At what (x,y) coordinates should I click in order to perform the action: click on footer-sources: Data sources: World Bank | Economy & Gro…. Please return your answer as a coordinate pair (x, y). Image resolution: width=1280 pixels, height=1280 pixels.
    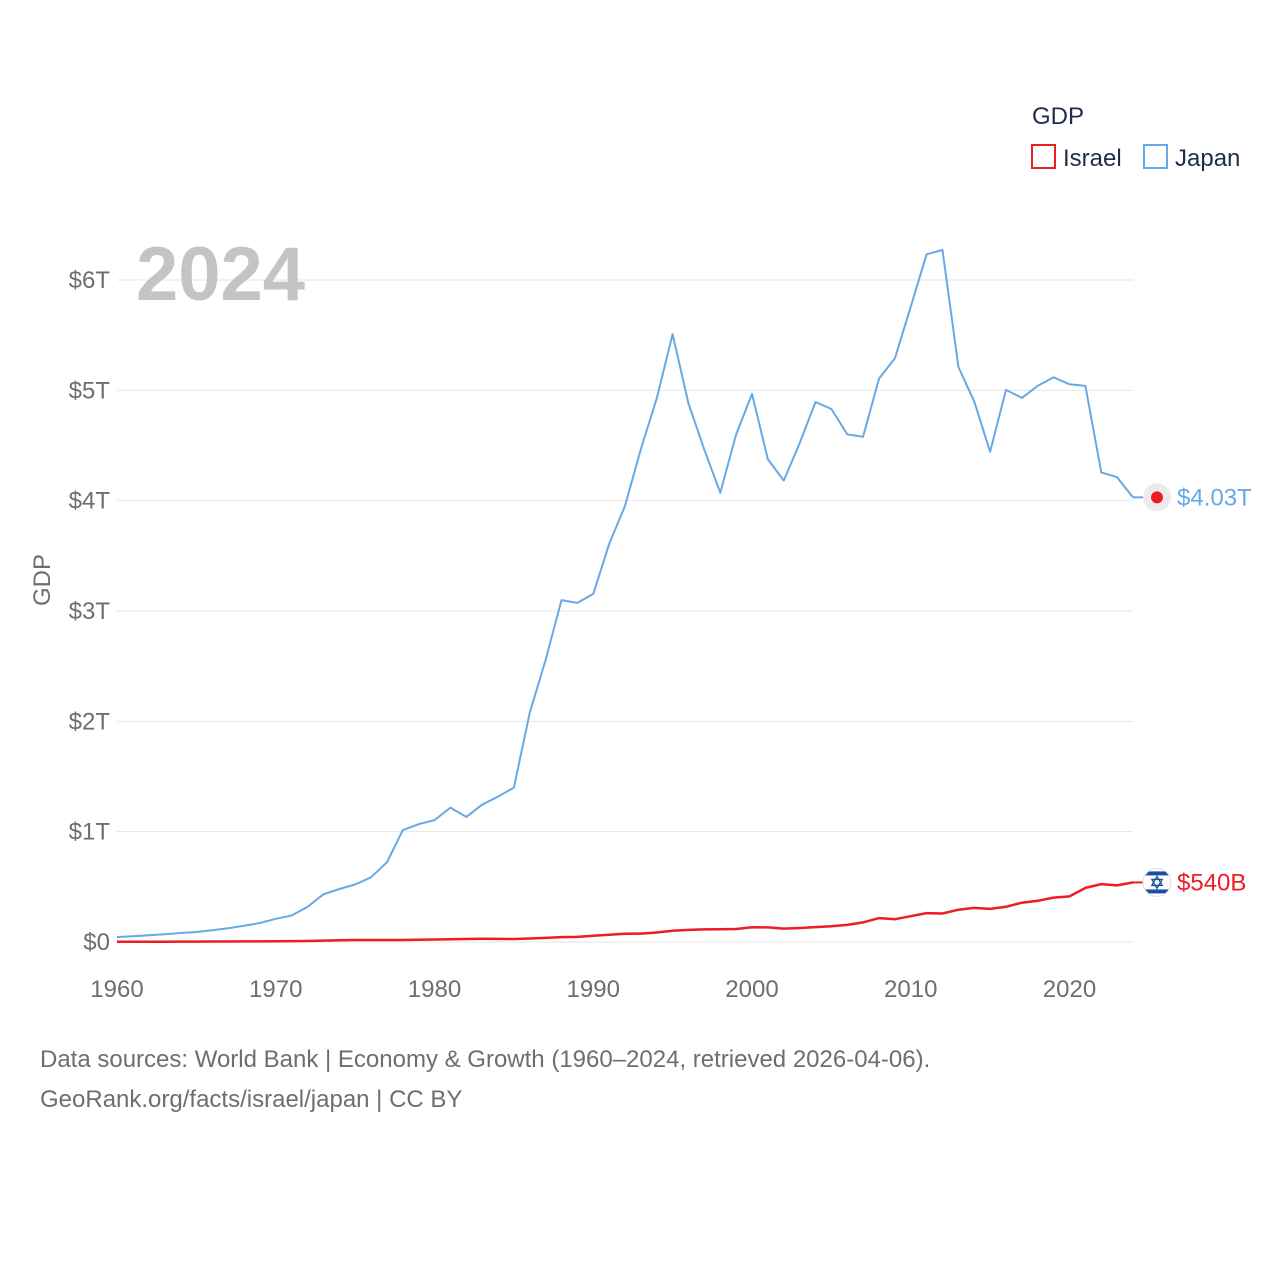
    Looking at the image, I should click on (485, 1059).